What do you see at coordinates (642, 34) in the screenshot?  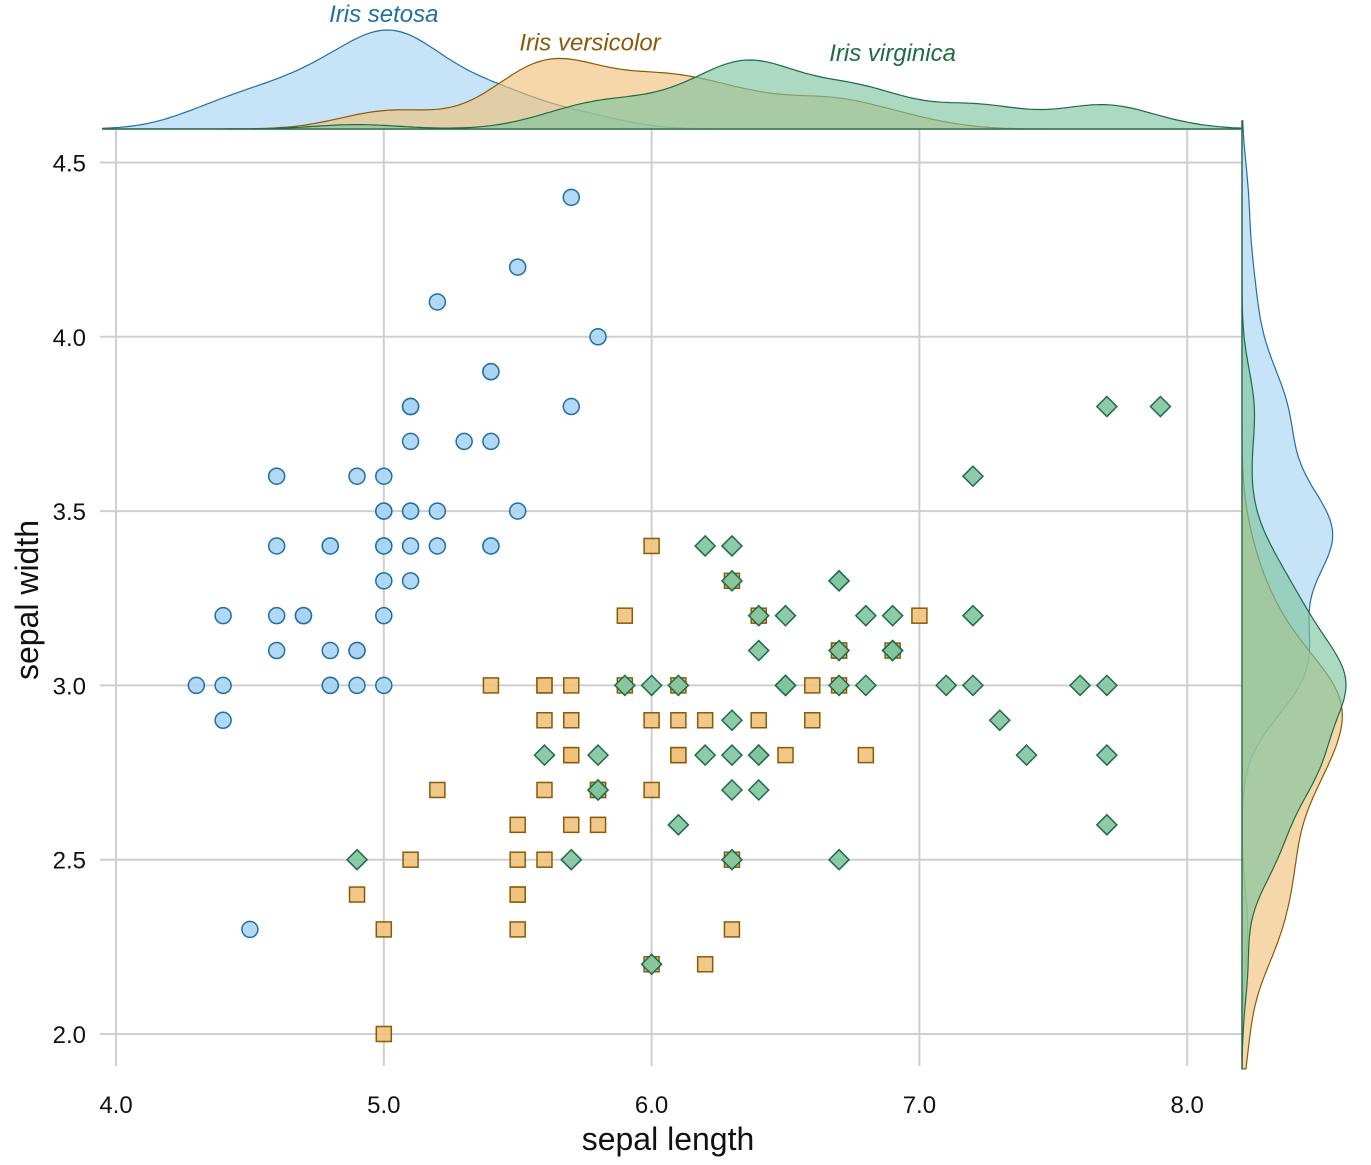 I see `species-labels: Iris setosa Iris versicolor Iris virginica` at bounding box center [642, 34].